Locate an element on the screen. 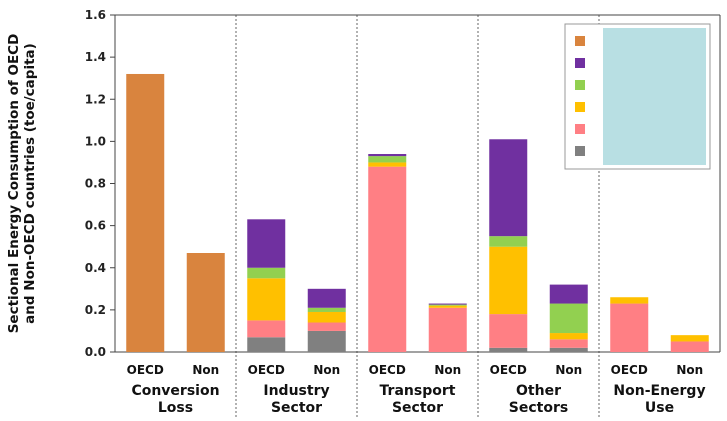 The height and width of the screenshot is (421, 727). y-tick-label: 0.2 is located at coordinates (95, 310).